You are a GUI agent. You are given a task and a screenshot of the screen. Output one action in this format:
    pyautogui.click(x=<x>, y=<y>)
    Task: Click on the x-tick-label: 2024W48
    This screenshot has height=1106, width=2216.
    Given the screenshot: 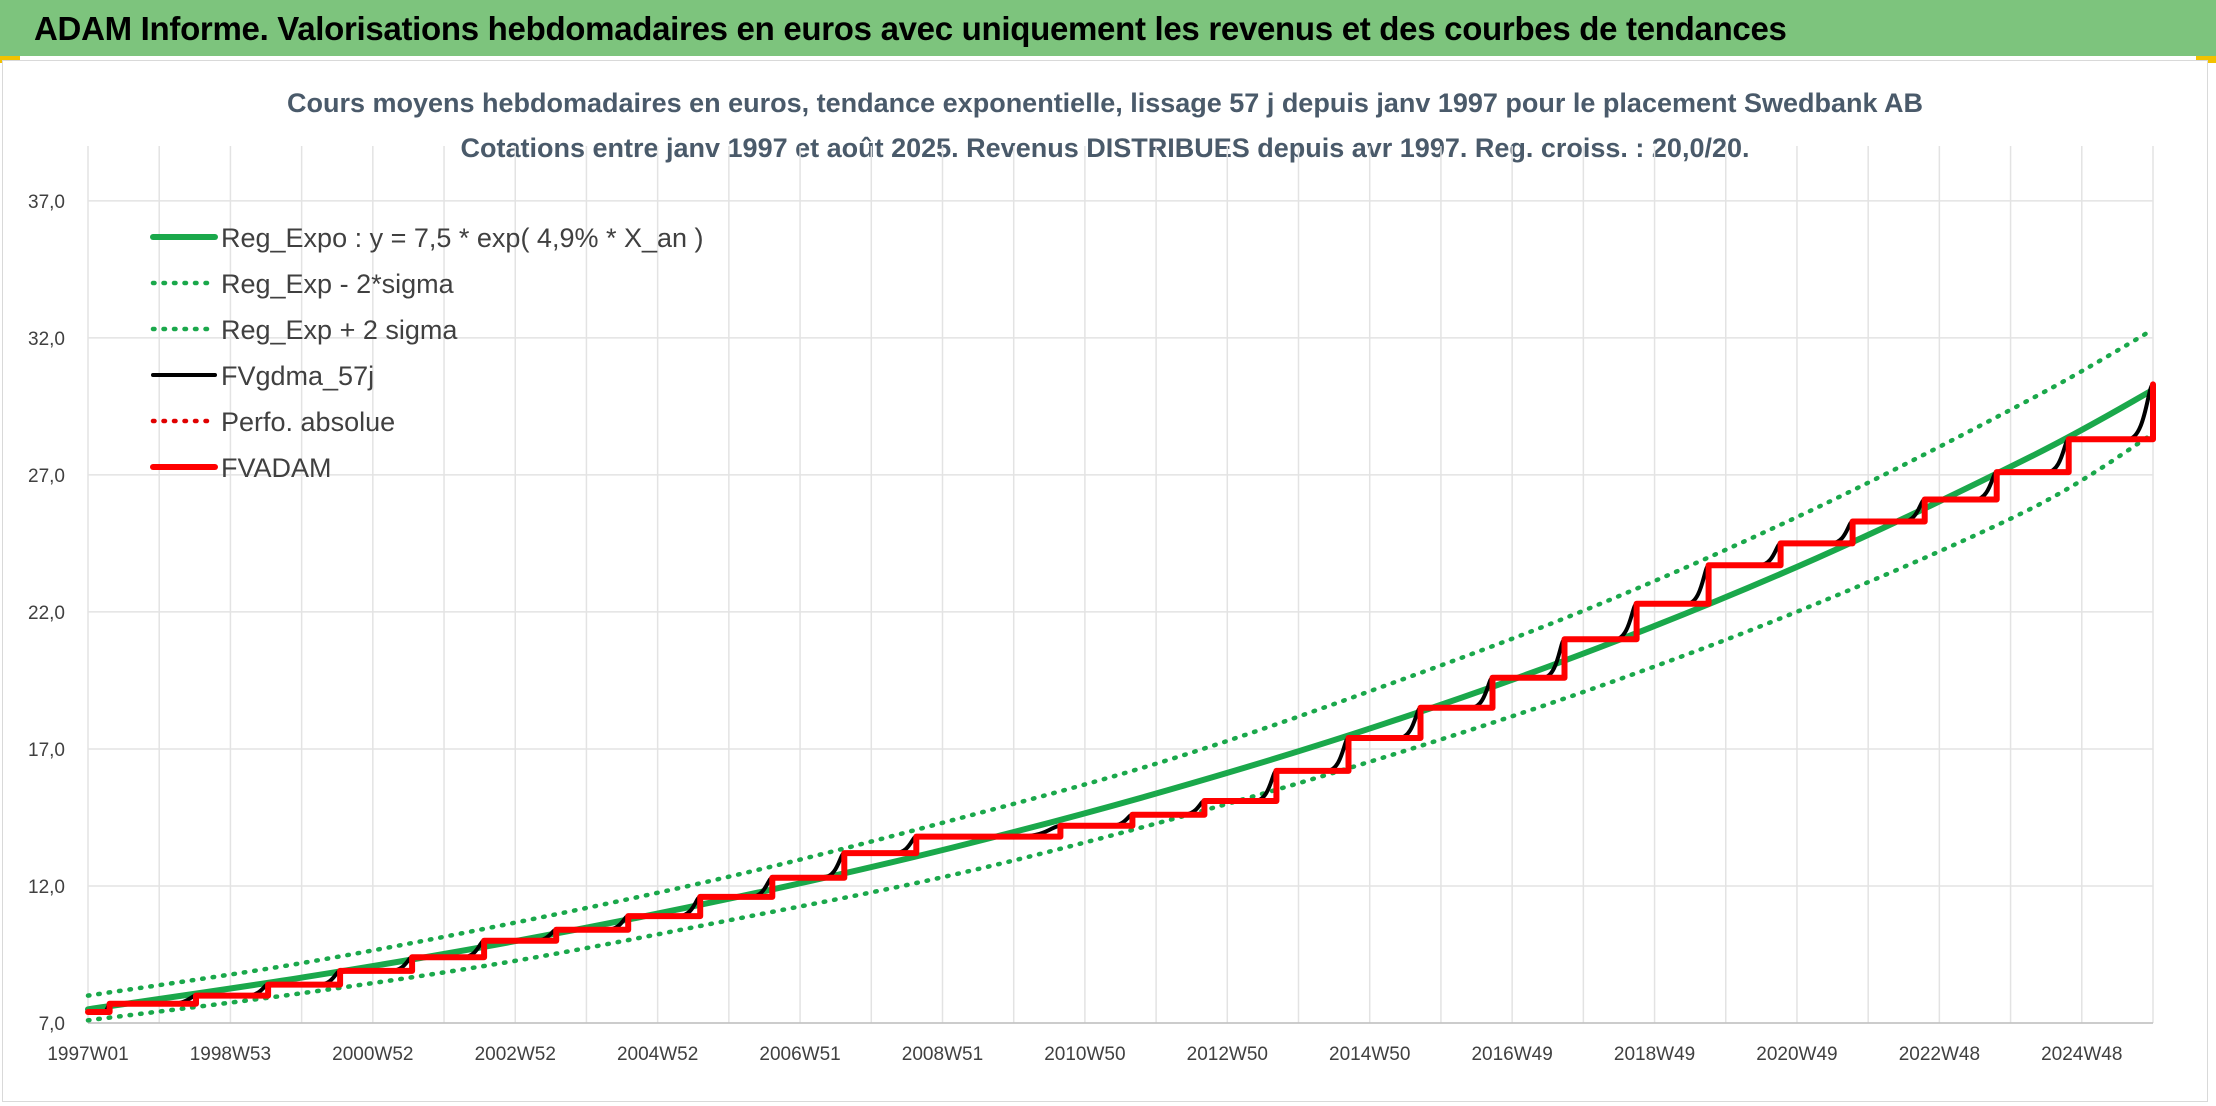 What is the action you would take?
    pyautogui.click(x=2081, y=1054)
    